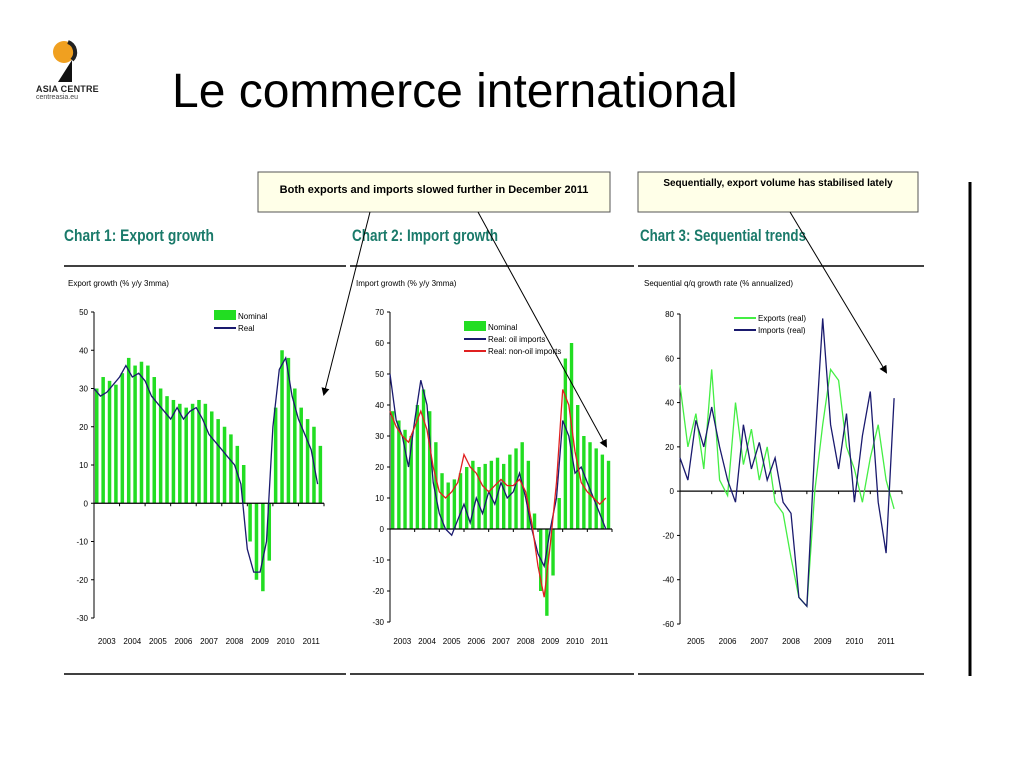 The width and height of the screenshot is (1024, 768). Describe the element at coordinates (107, 641) in the screenshot. I see `chart1-xtick-label-0: 2003` at that location.